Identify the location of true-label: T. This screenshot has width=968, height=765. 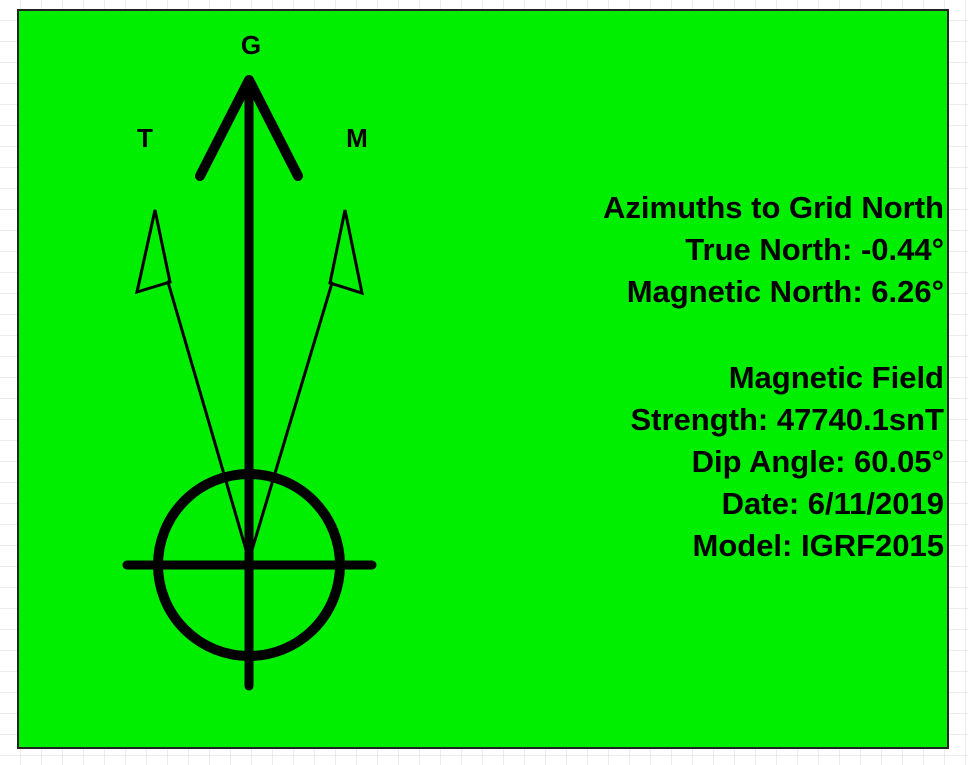
(145, 138).